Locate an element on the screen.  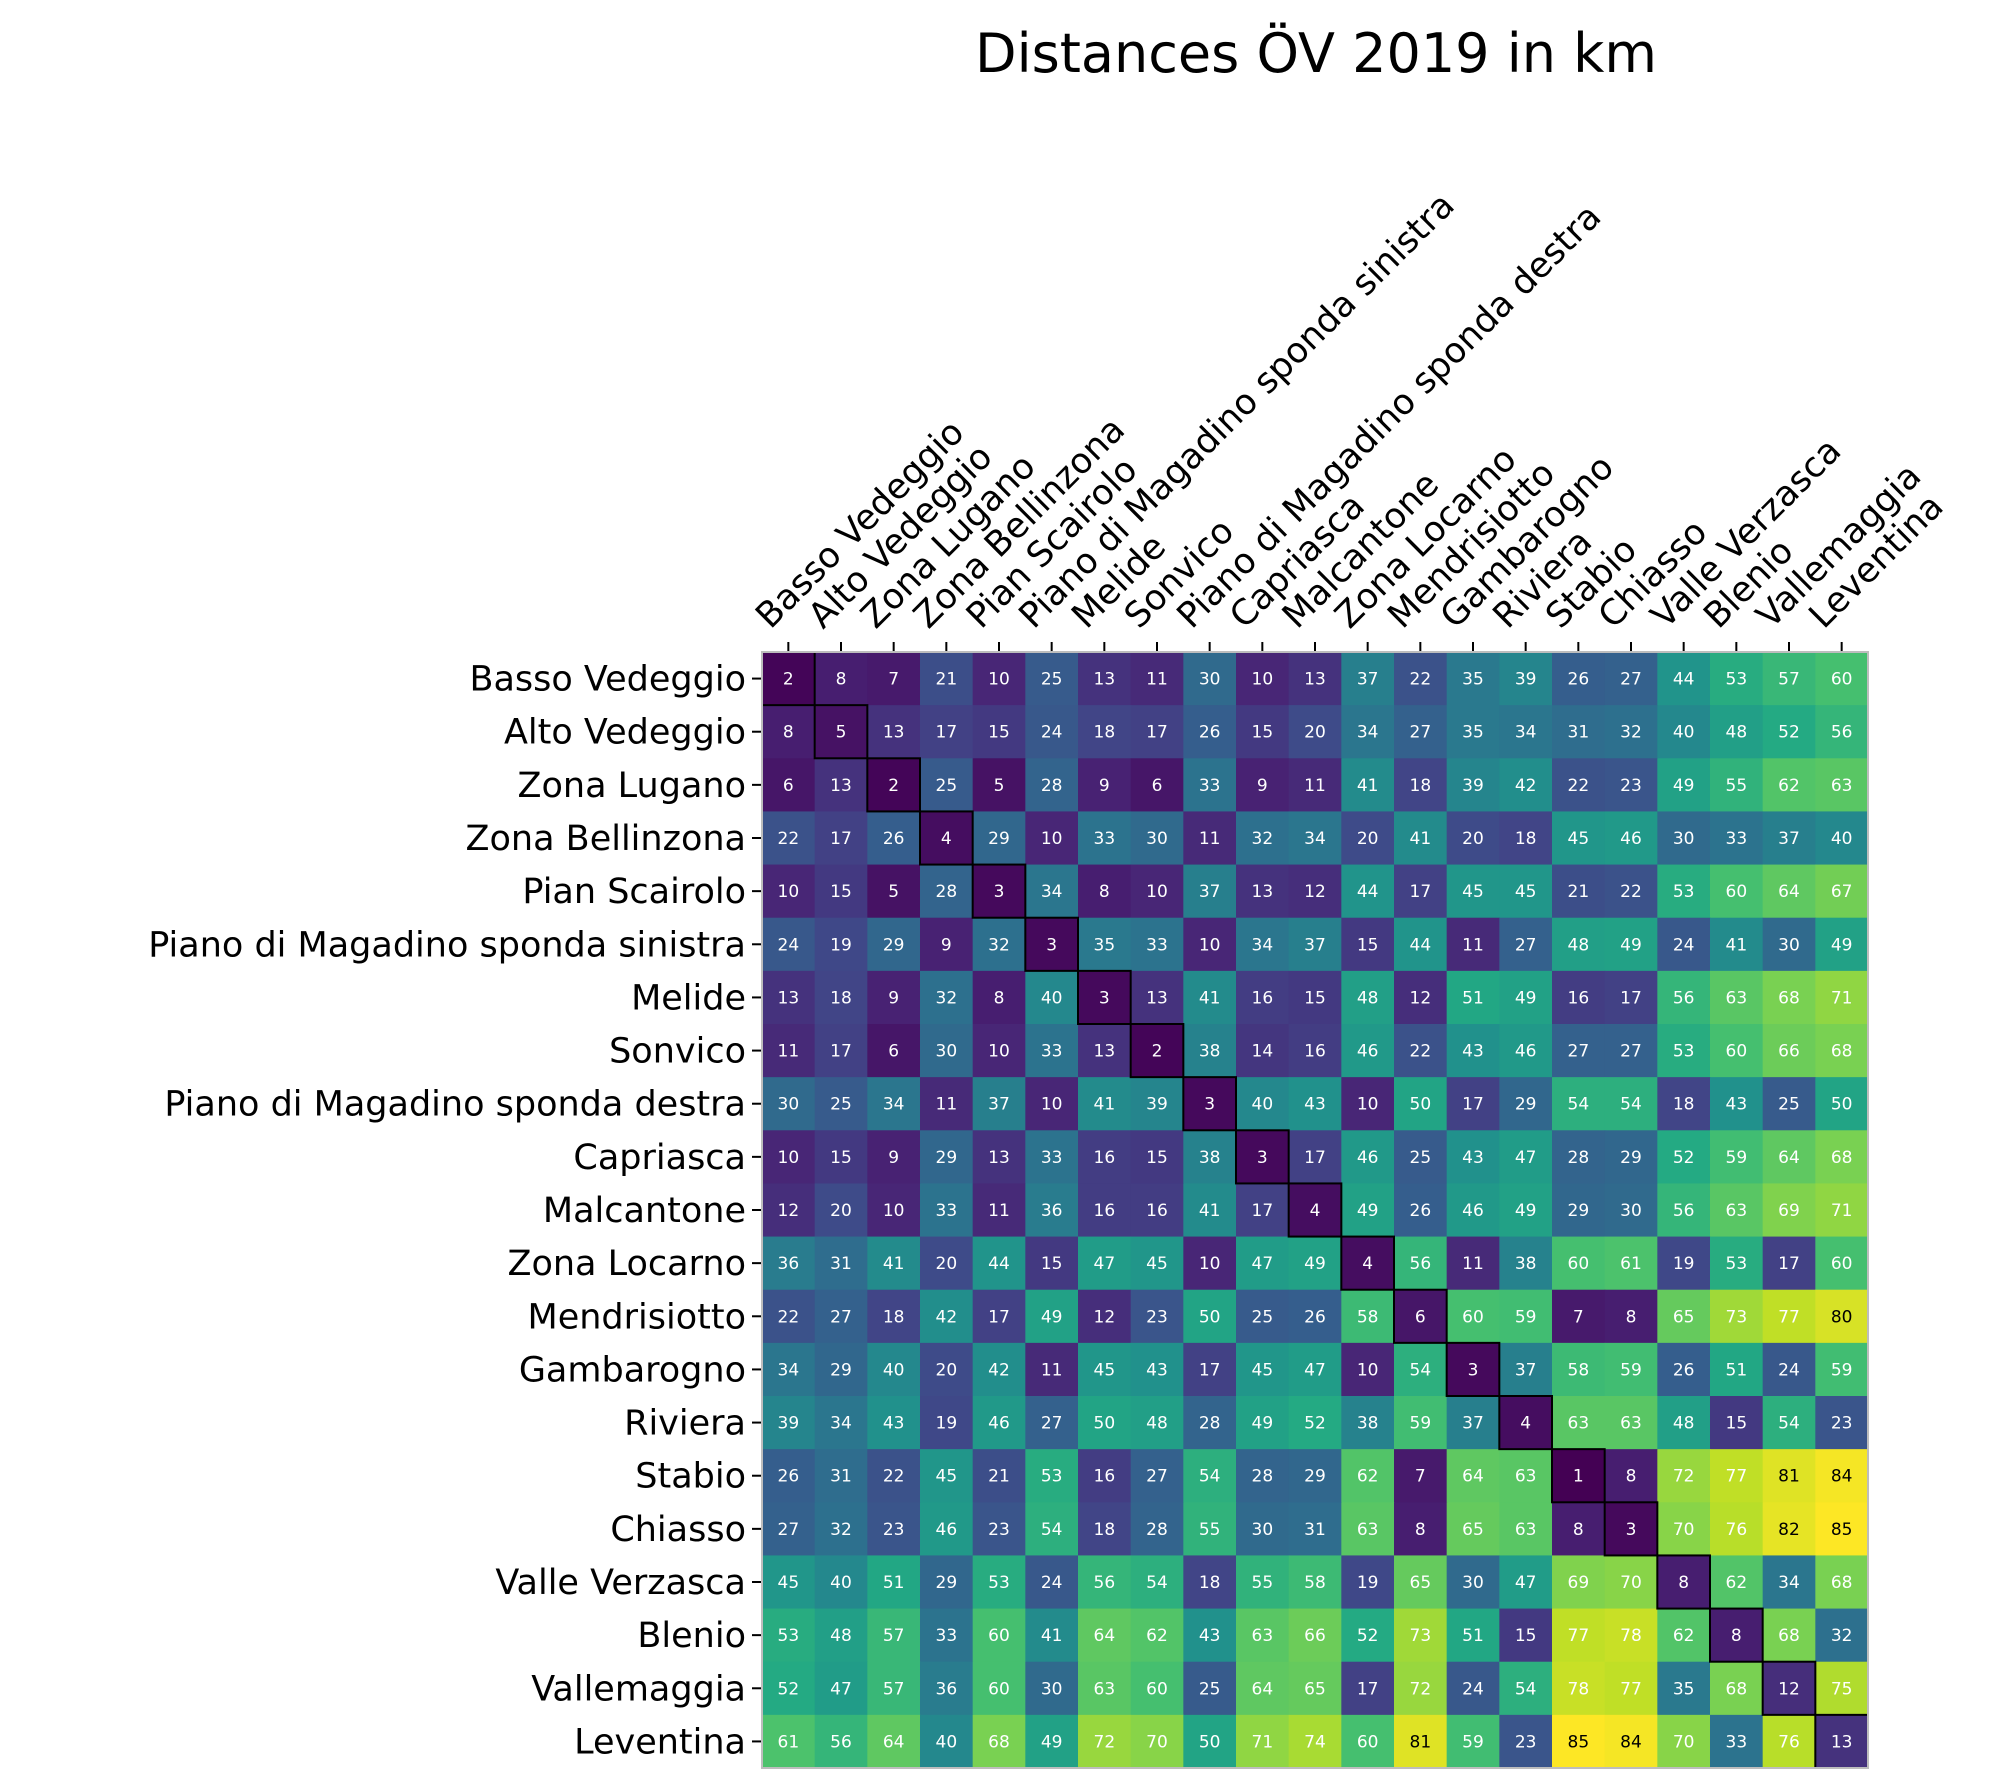
y-tick-label: Capriasca is located at coordinates (659, 1158).